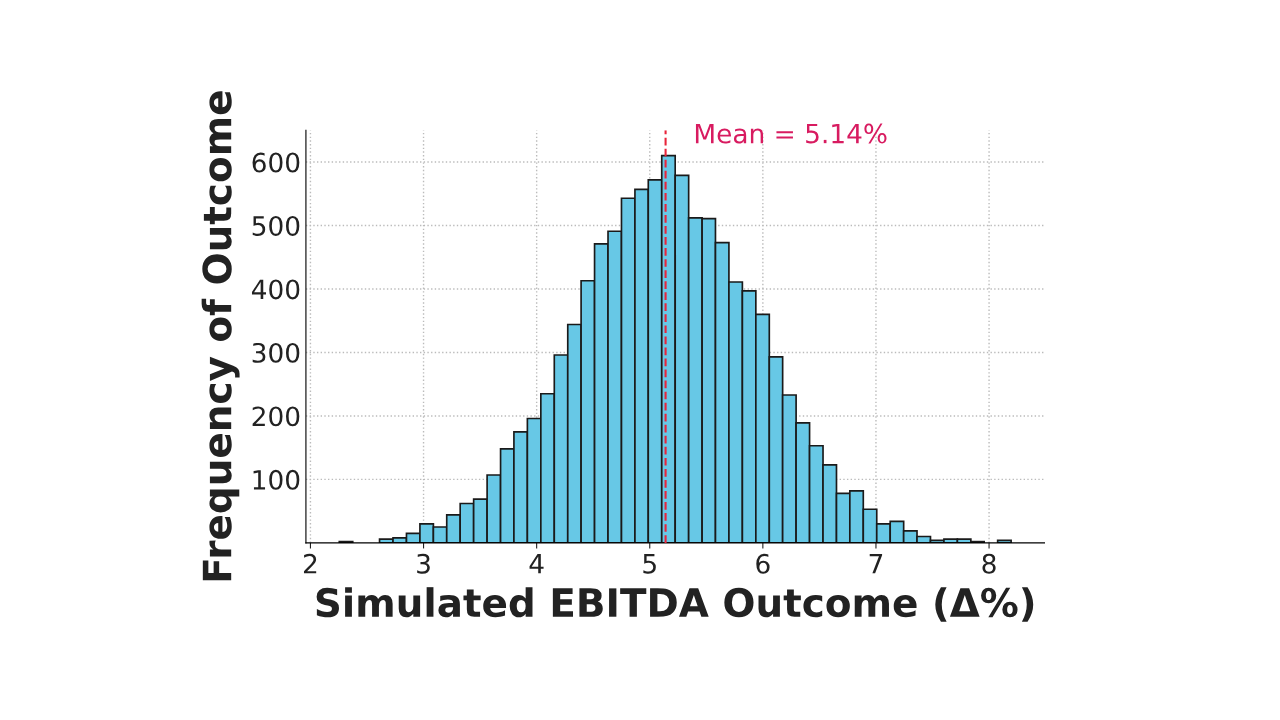 The width and height of the screenshot is (1280, 720). What do you see at coordinates (423, 563) in the screenshot?
I see `x-tick-label: 3` at bounding box center [423, 563].